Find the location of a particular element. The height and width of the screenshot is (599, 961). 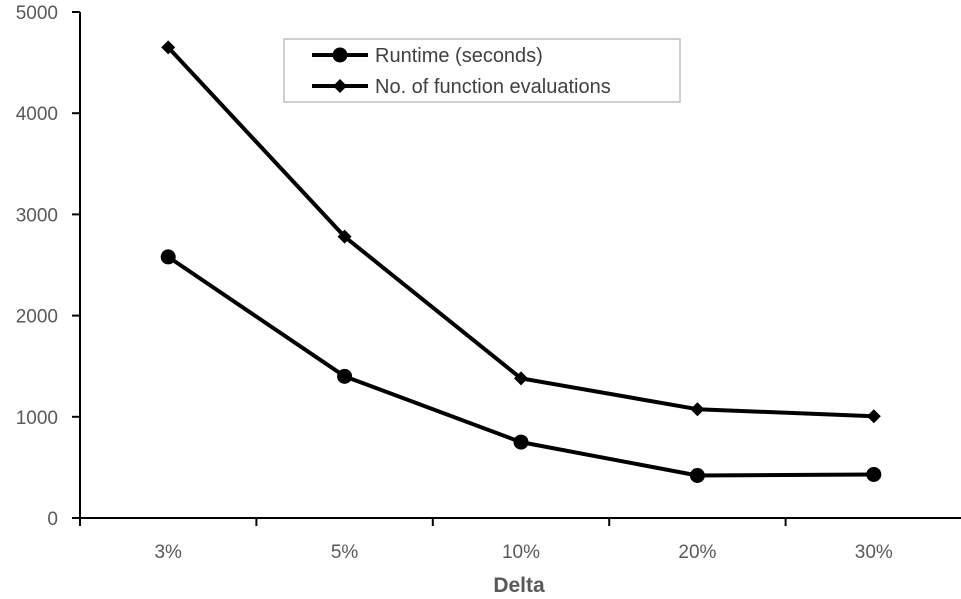

legend-item: No. of function evaluations is located at coordinates (461, 87).